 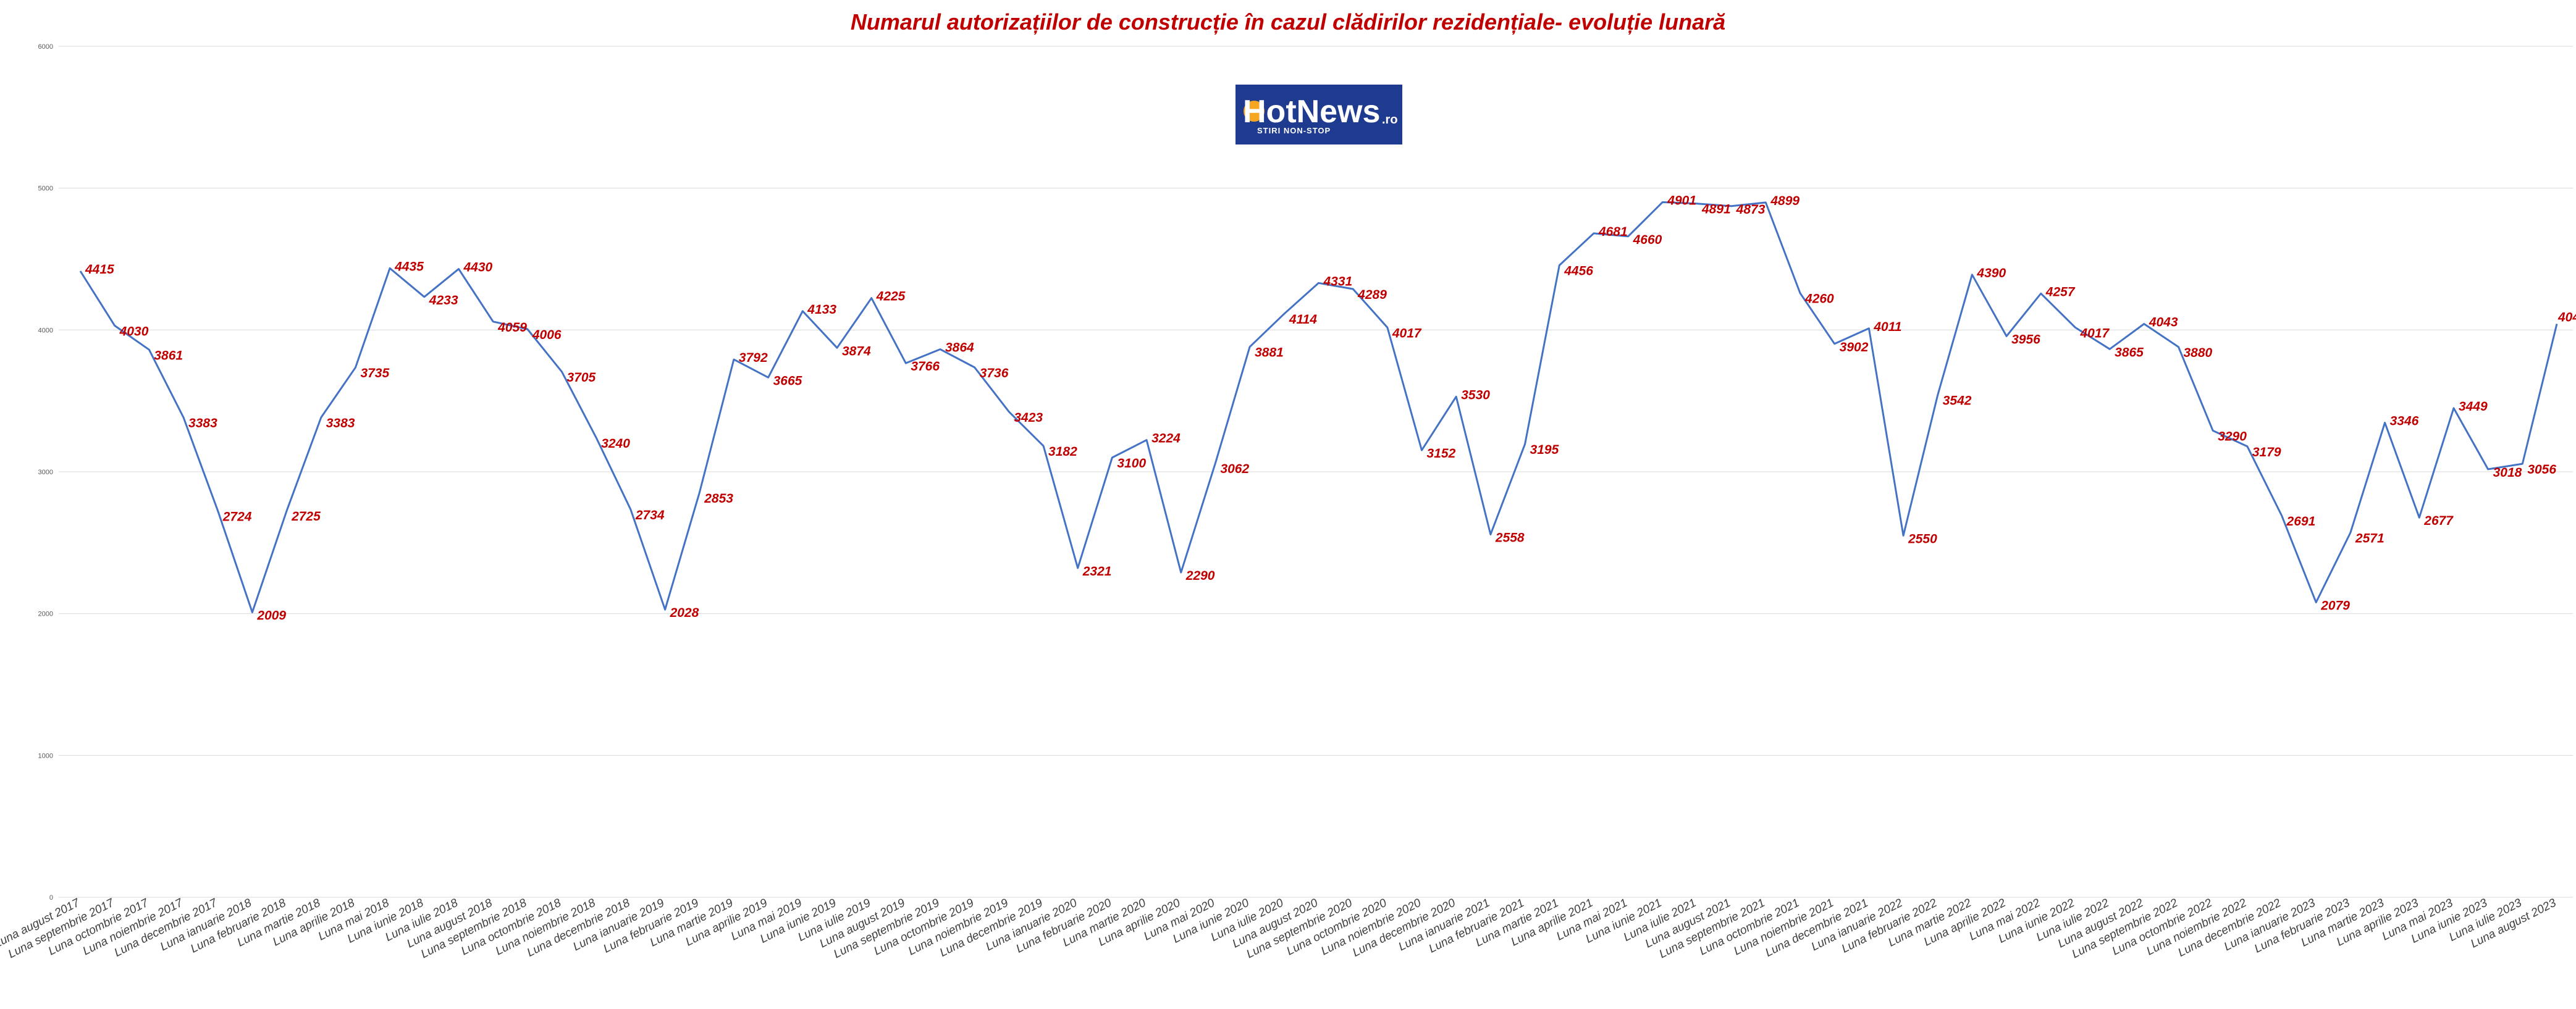 I want to click on logo-brand: HotNews, so click(x=1311, y=112).